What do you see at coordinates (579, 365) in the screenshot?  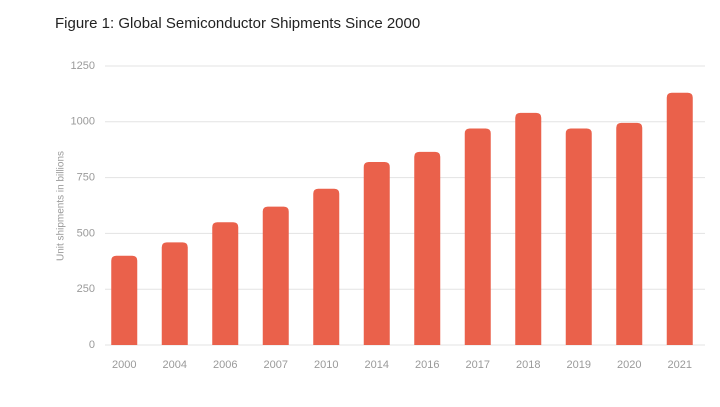 I see `x-tick-label: 2019` at bounding box center [579, 365].